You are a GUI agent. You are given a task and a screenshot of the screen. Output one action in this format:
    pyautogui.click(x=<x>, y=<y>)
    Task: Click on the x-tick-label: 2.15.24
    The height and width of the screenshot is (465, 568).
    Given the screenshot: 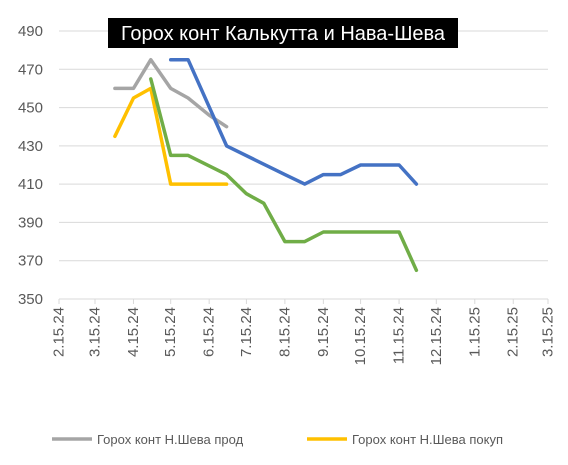 What is the action you would take?
    pyautogui.click(x=59, y=332)
    